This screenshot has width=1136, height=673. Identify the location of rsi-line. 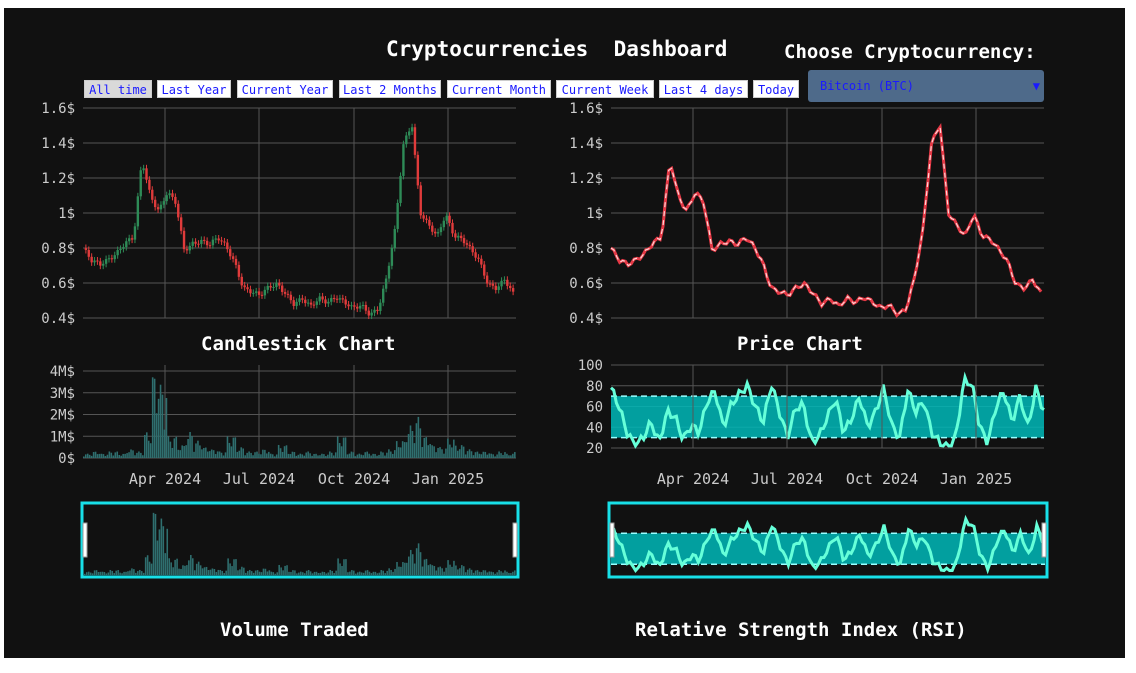
(828, 544).